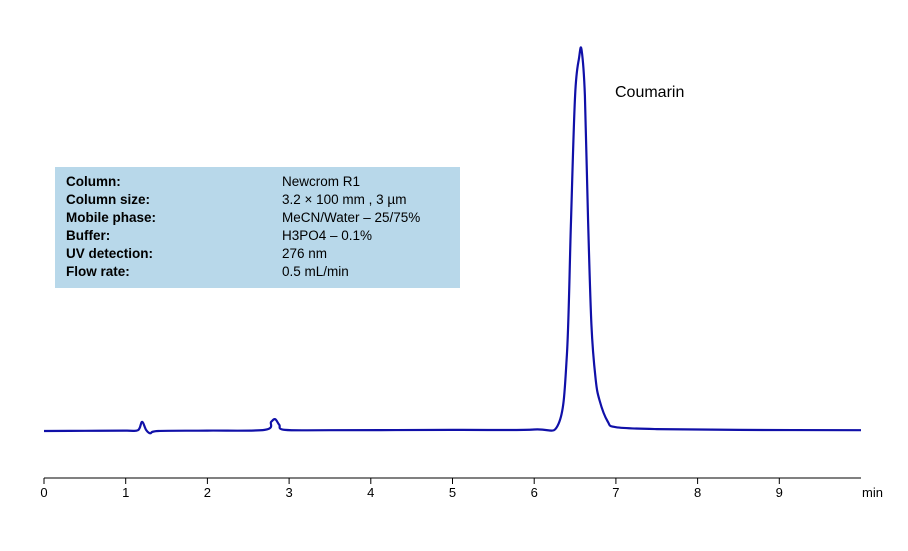 This screenshot has width=908, height=551. What do you see at coordinates (779, 492) in the screenshot?
I see `x-tick-label: 9` at bounding box center [779, 492].